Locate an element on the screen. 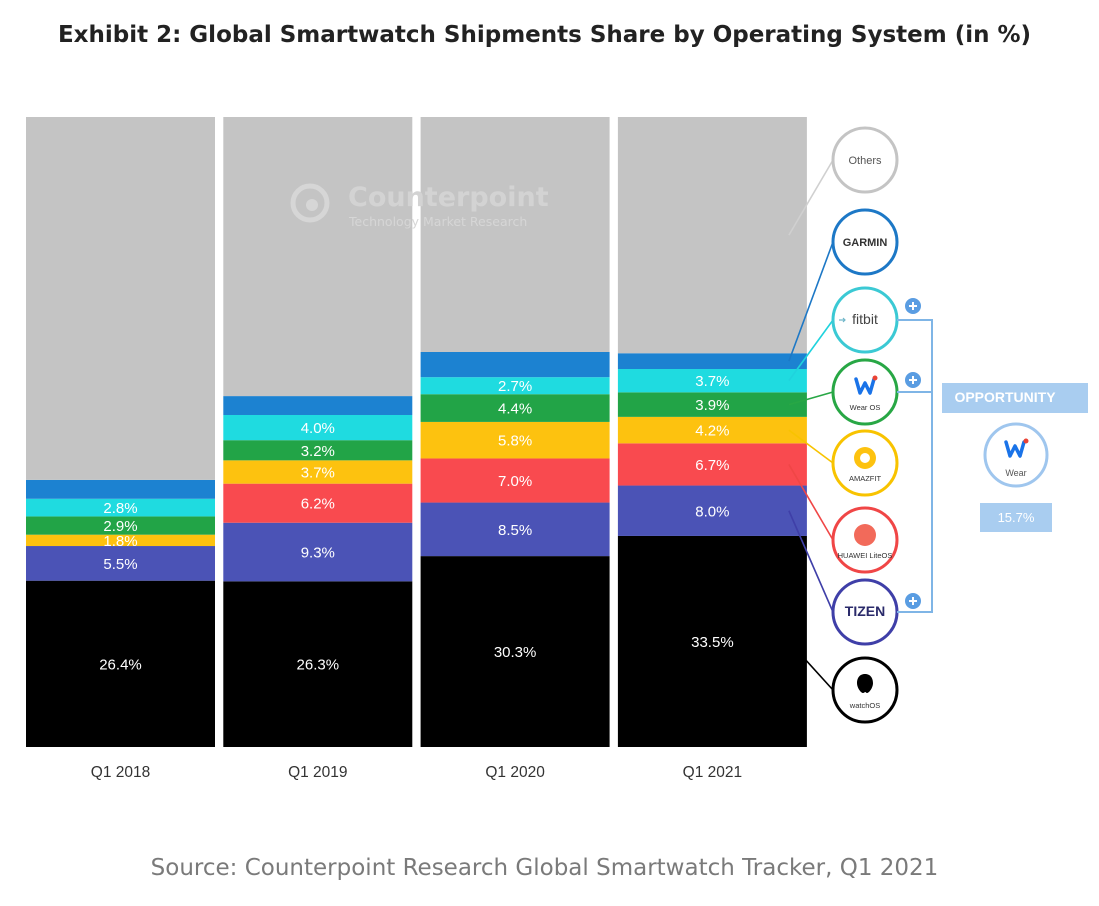 The height and width of the screenshot is (906, 1099). data-label-fitbit-1: 4.0% is located at coordinates (318, 428).